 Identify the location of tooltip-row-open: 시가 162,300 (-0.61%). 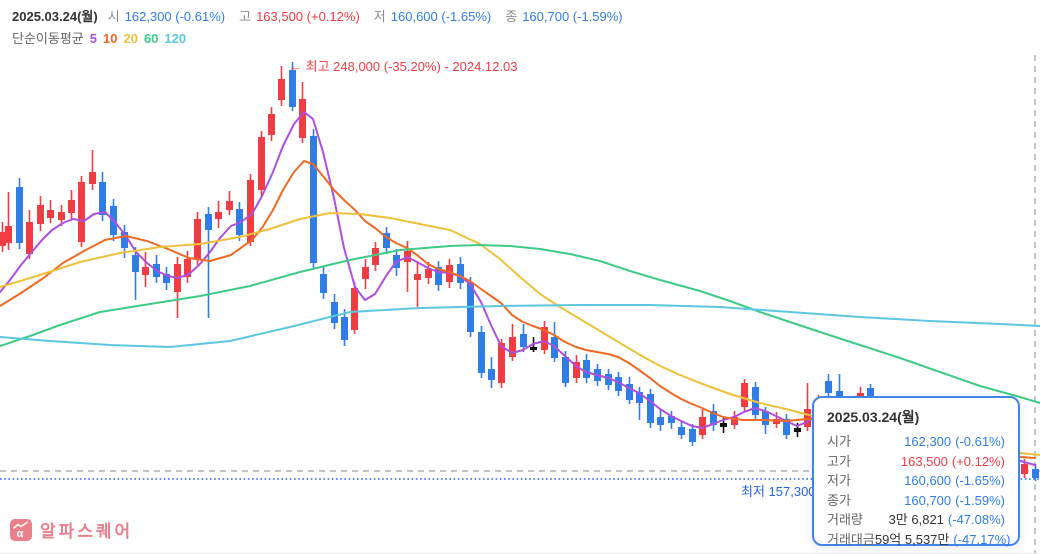
(916, 441).